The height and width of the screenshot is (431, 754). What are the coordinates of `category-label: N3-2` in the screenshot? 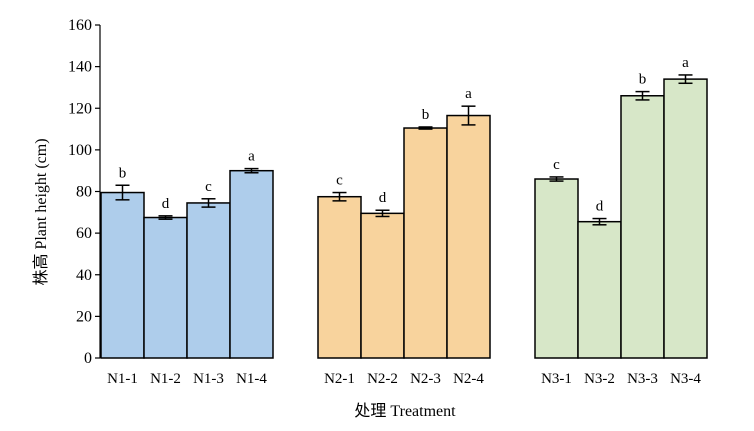 It's located at (599, 379).